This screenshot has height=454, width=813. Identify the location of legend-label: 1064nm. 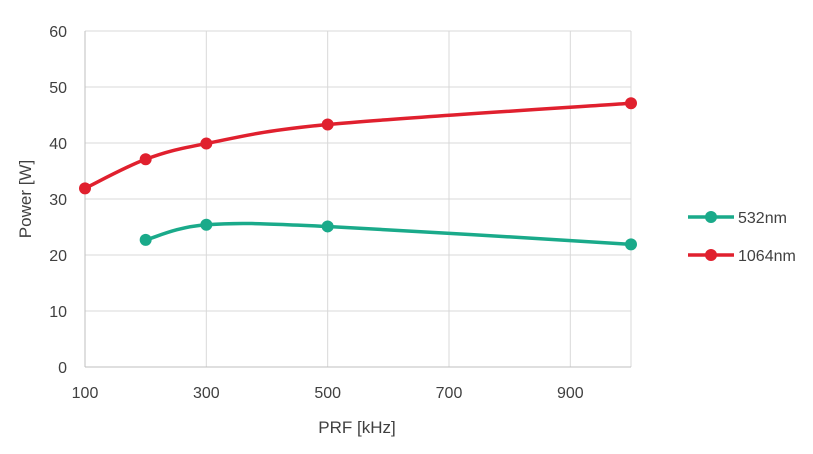
(767, 256).